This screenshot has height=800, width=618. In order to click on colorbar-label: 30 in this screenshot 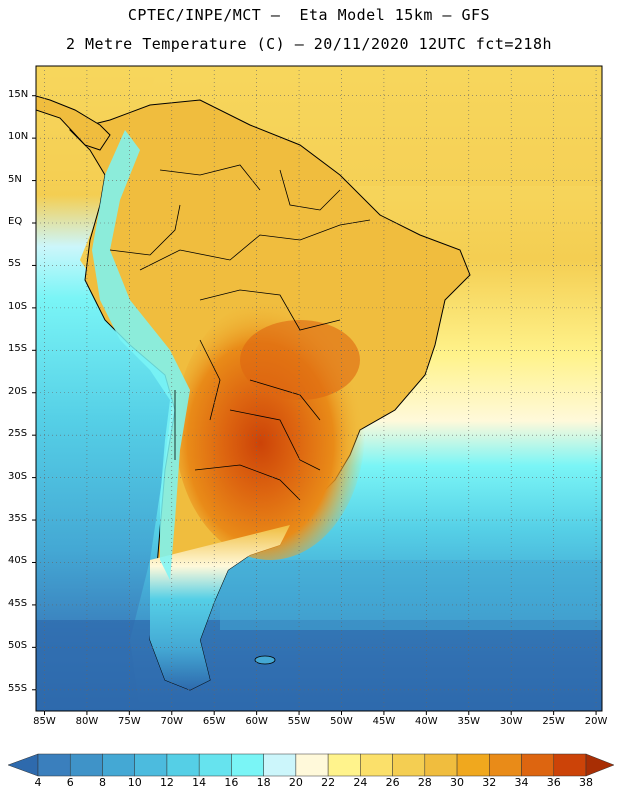, I will do `click(457, 782)`.